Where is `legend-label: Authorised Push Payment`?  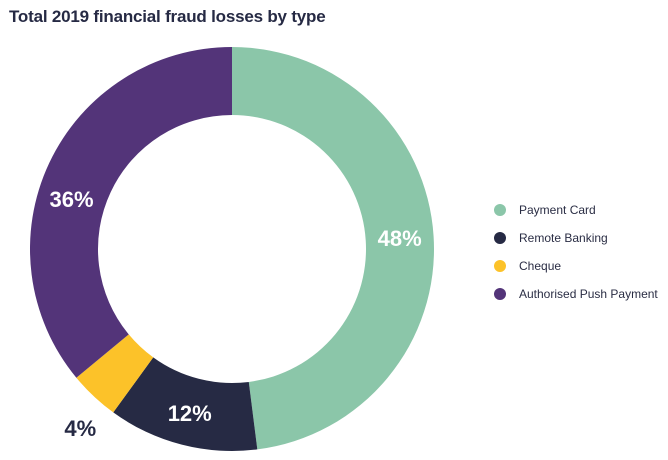 legend-label: Authorised Push Payment is located at coordinates (588, 294).